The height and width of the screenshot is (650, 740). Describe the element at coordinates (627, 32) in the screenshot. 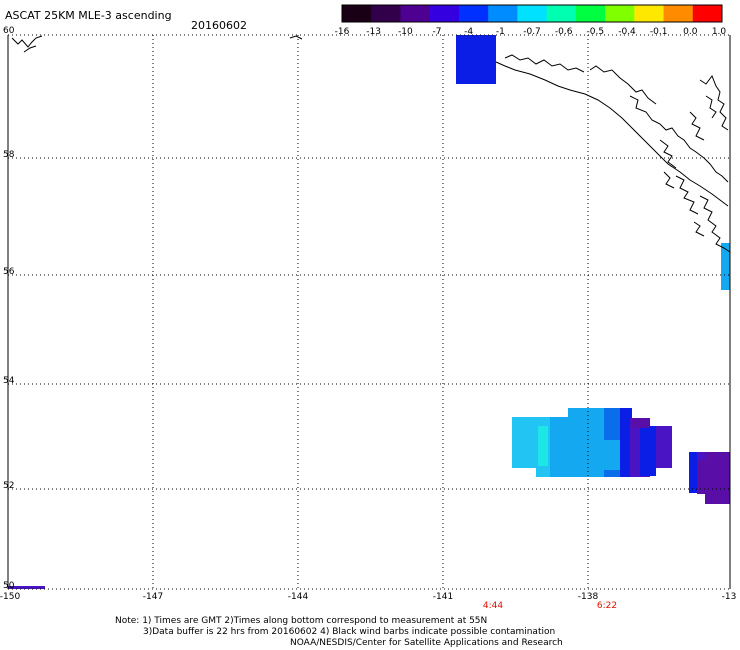

I see `colorbar-tick-label: -0.4` at that location.